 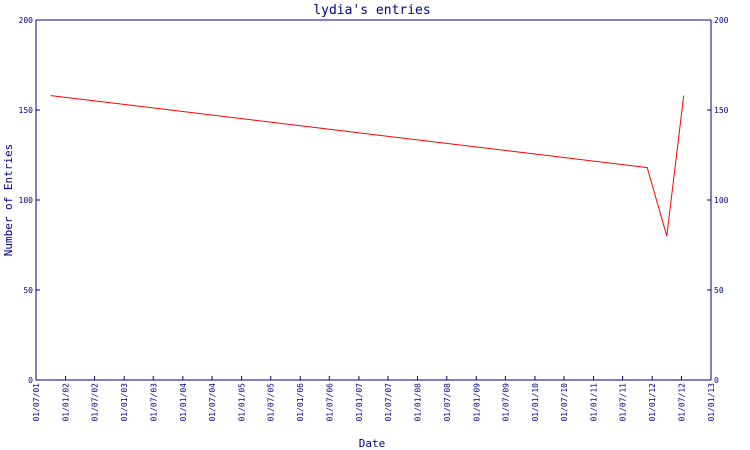 I want to click on y-tick-label-left: 50, so click(x=28, y=290).